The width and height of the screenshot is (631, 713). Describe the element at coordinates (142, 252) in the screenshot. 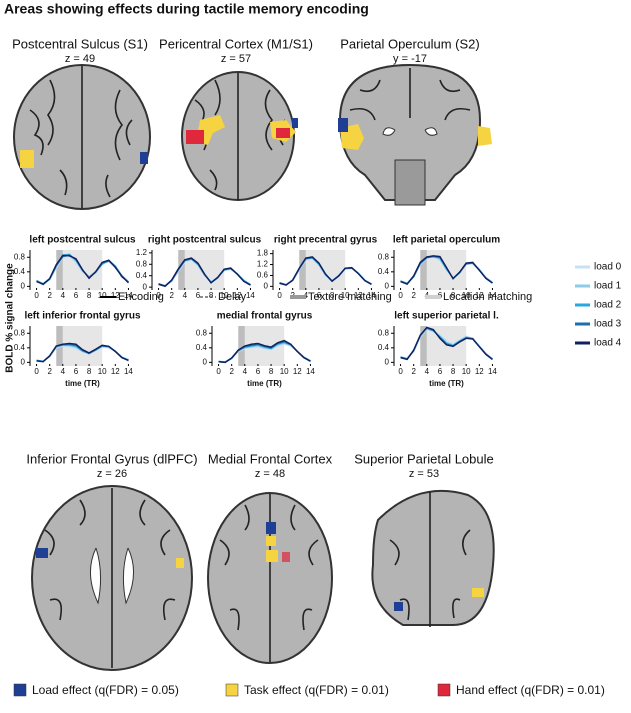

I see `y-tick-label: 1.2` at that location.